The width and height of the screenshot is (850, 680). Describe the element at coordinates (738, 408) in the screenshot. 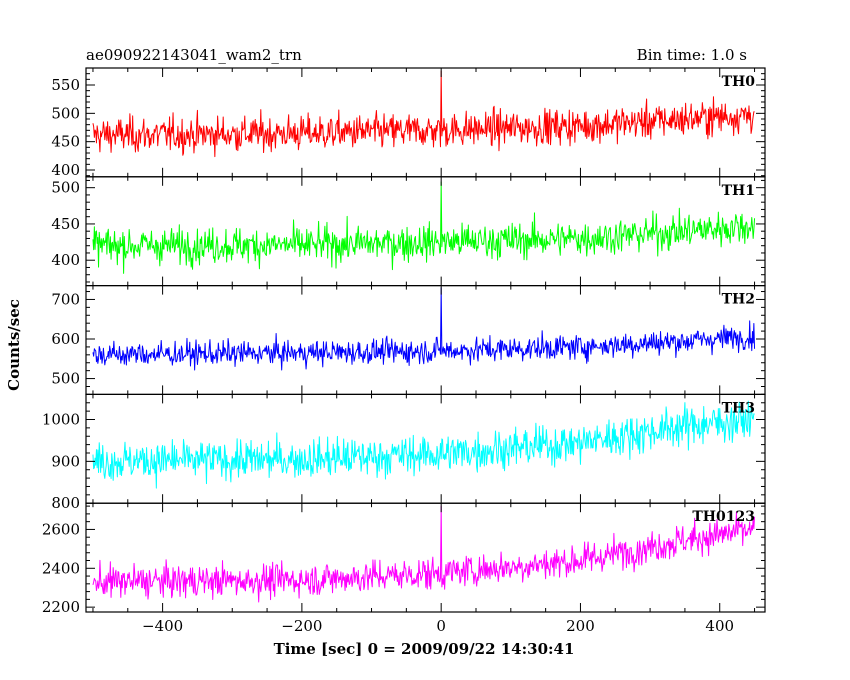

I see `panel-label-th3: TH3` at that location.